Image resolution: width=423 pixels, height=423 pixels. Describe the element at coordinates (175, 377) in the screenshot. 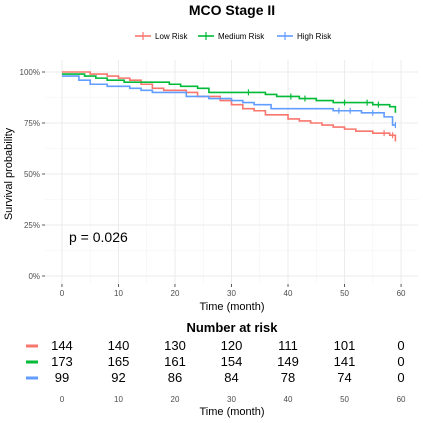

I see `risk-table-value: 86` at that location.